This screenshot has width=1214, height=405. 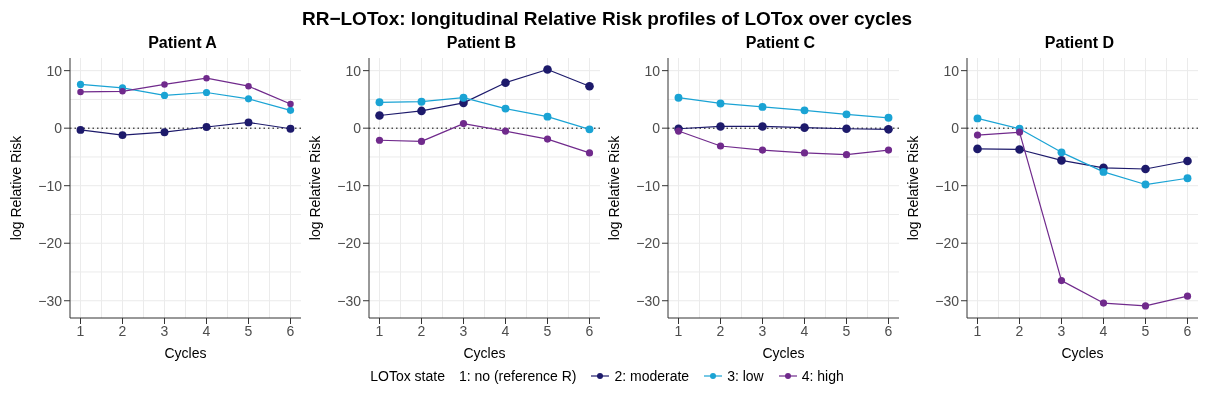 What do you see at coordinates (745, 376) in the screenshot?
I see `legend-label: 3: low` at bounding box center [745, 376].